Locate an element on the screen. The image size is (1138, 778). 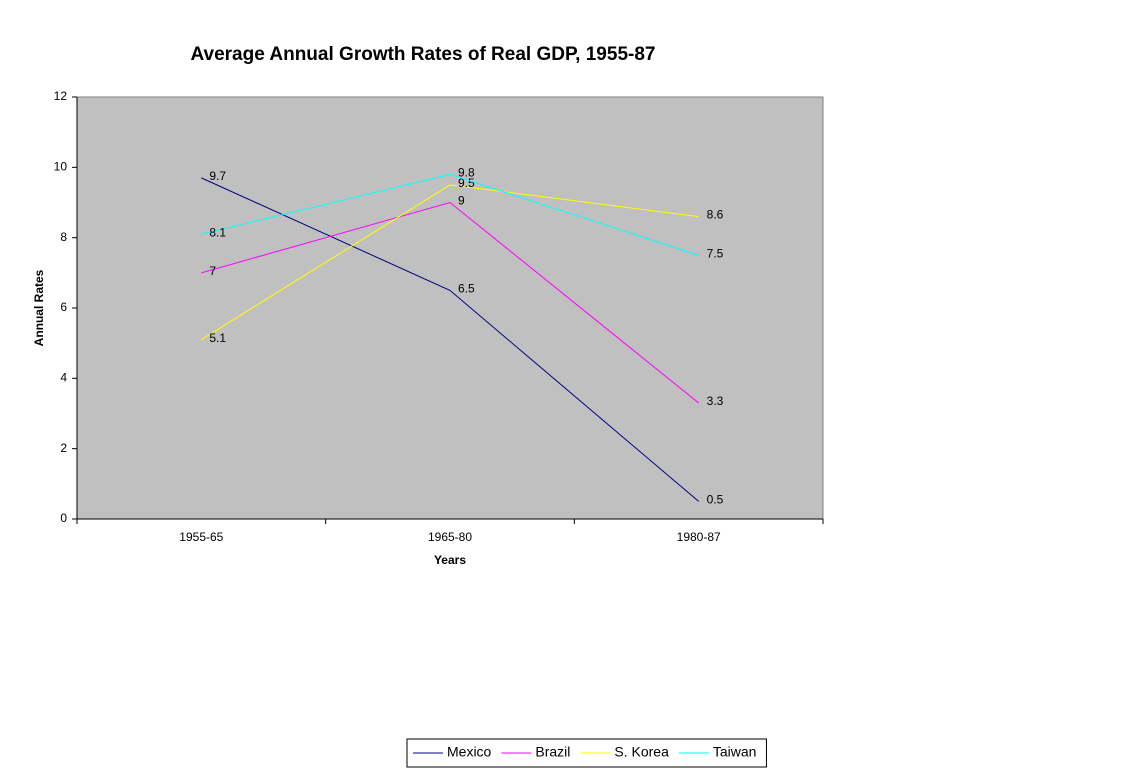
data-label: 8.1 is located at coordinates (217, 232).